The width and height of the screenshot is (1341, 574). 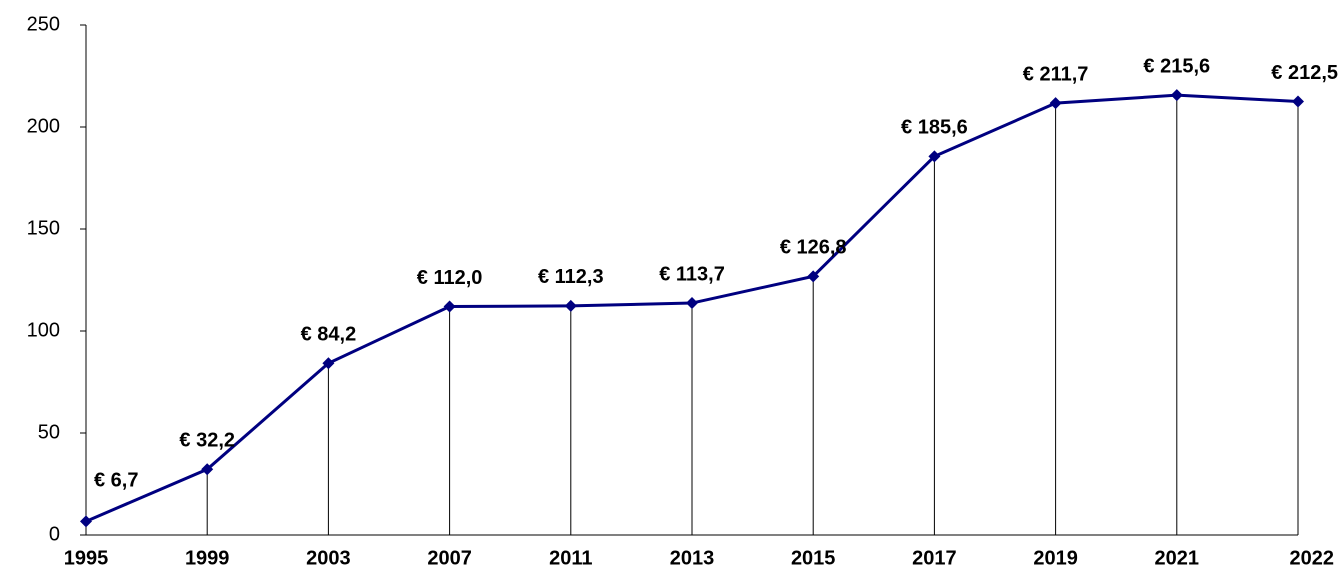 I want to click on x-tick-label: 2022, so click(x=1312, y=558).